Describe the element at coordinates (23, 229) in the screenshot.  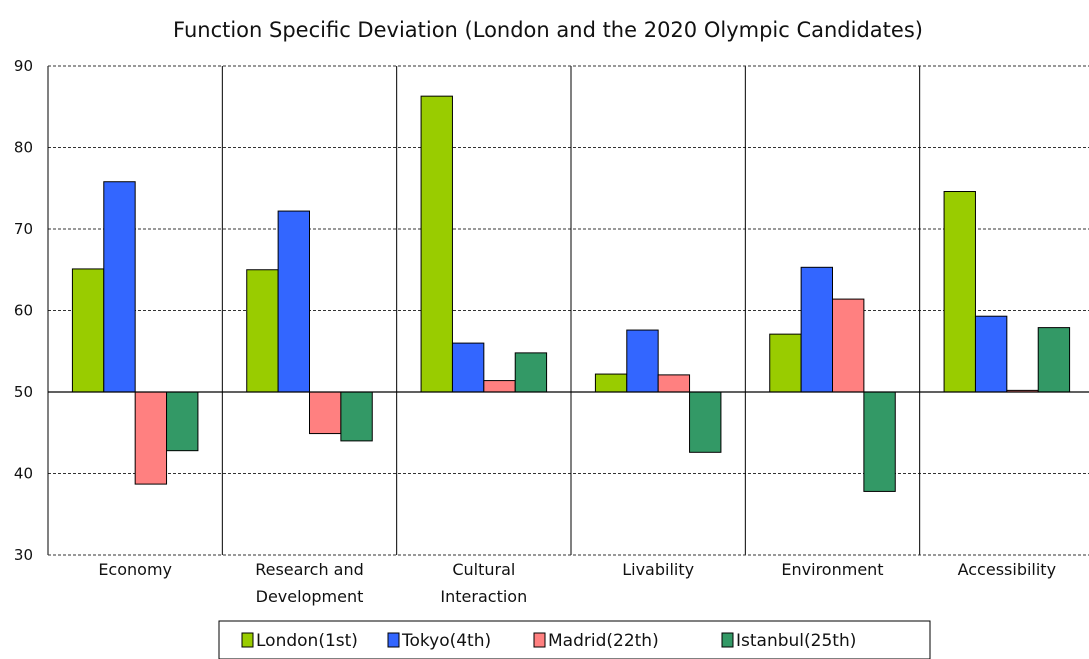
I see `y-tick-label: 70` at that location.